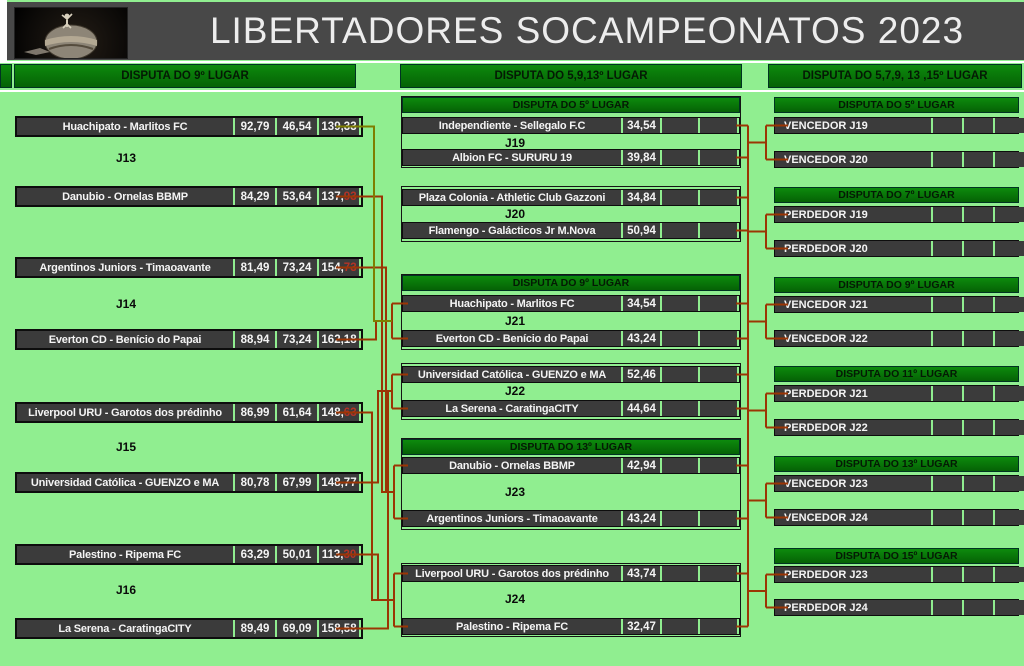 The height and width of the screenshot is (666, 1024). What do you see at coordinates (899, 483) in the screenshot?
I see `result-row: VENCEDOR J23` at bounding box center [899, 483].